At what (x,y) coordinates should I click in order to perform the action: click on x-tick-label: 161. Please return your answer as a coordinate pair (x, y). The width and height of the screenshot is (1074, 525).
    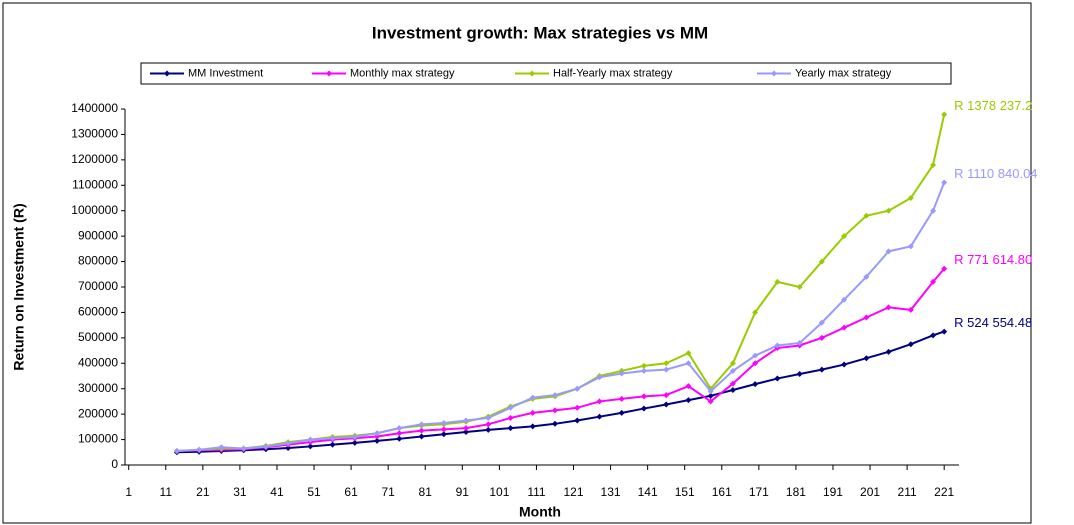
    Looking at the image, I should click on (722, 492).